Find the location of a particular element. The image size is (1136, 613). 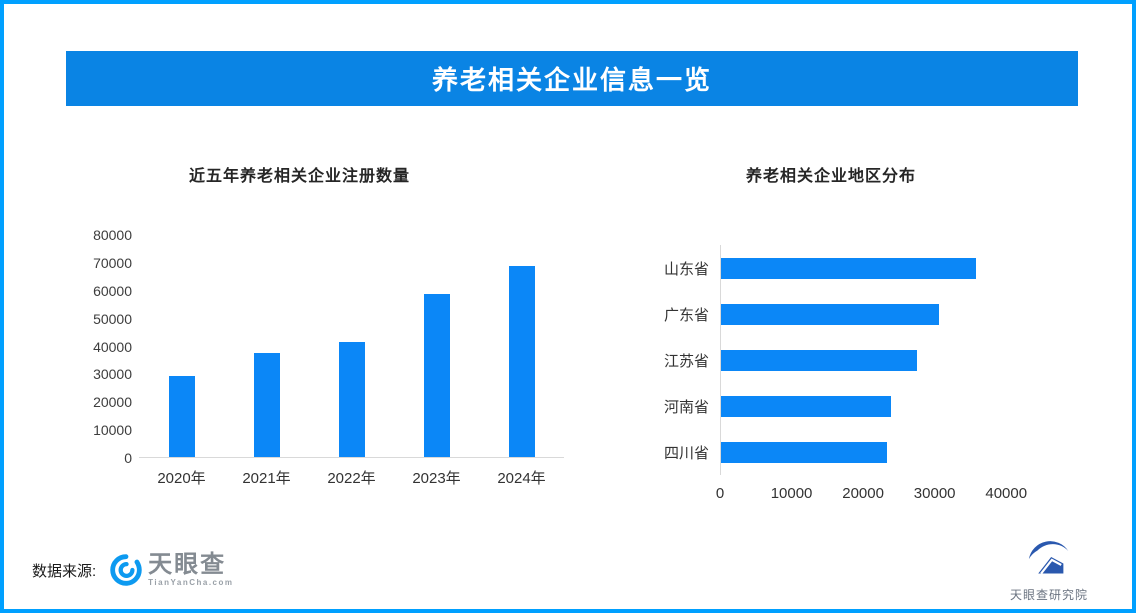

tianyancha-domain-text: TianYanCha.com is located at coordinates (191, 582).